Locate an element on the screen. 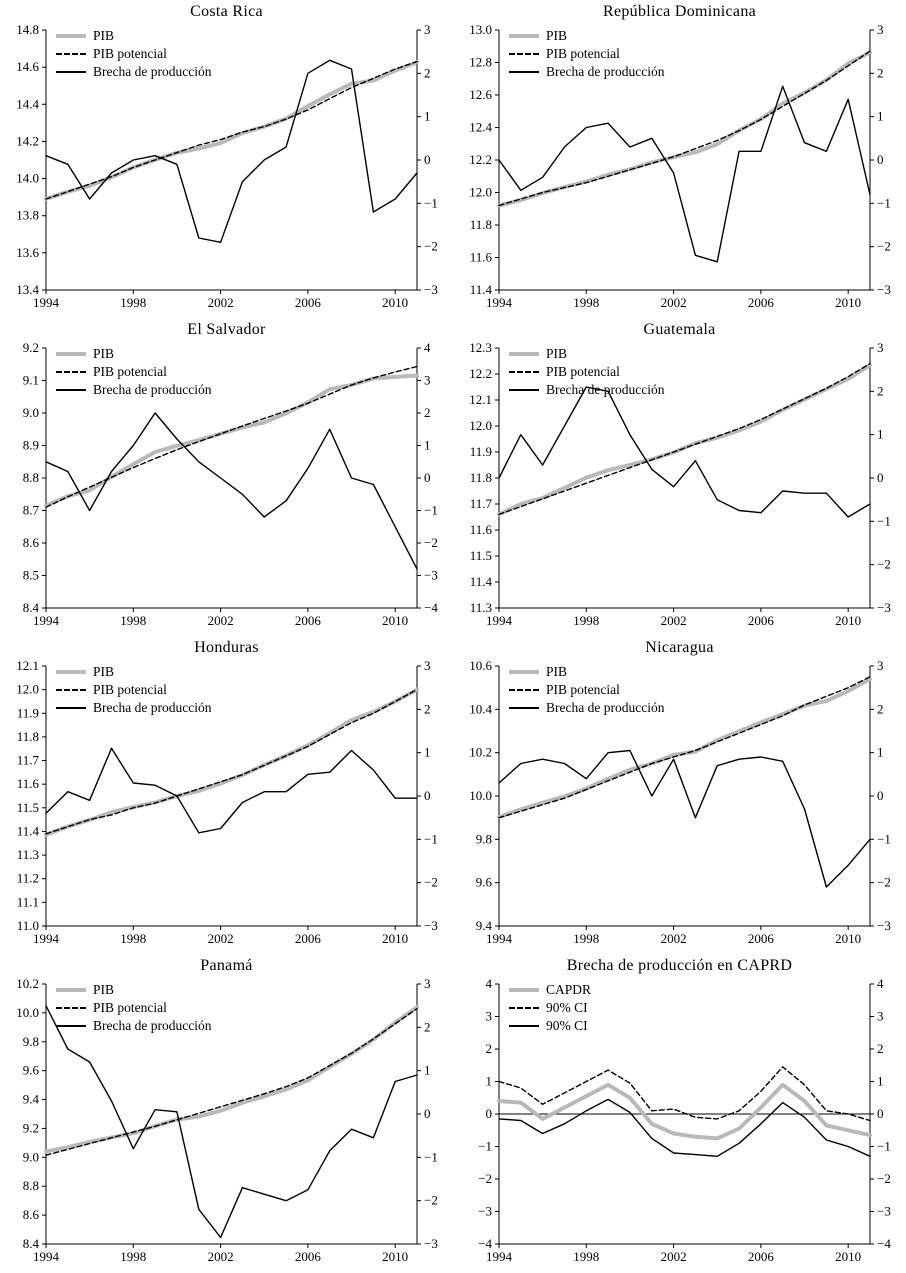  legend-item: Brecha de producción is located at coordinates (586, 707).